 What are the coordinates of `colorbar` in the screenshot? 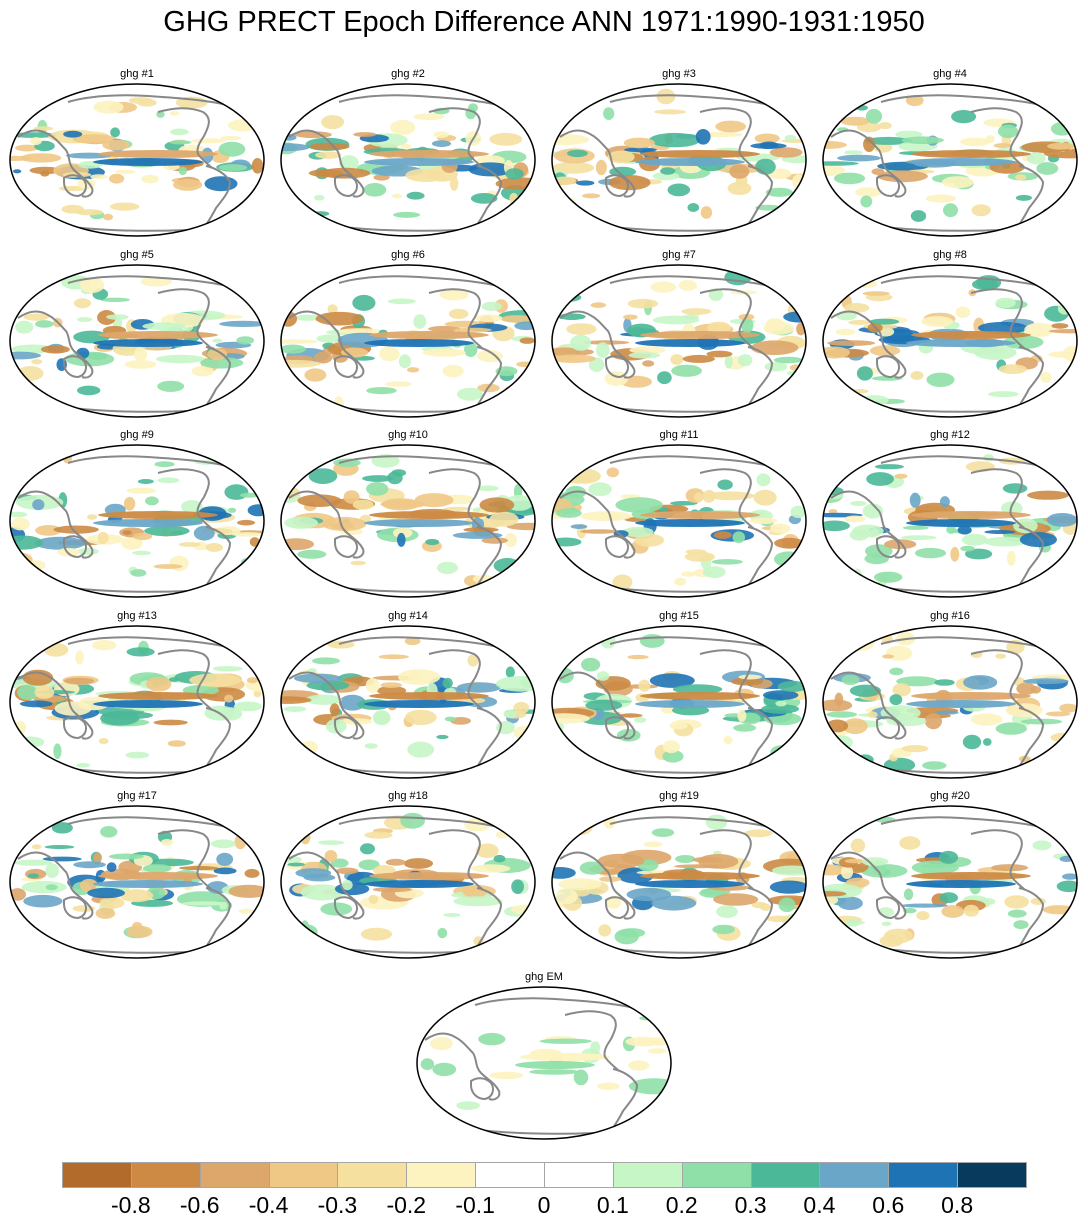 It's located at (544, 1176).